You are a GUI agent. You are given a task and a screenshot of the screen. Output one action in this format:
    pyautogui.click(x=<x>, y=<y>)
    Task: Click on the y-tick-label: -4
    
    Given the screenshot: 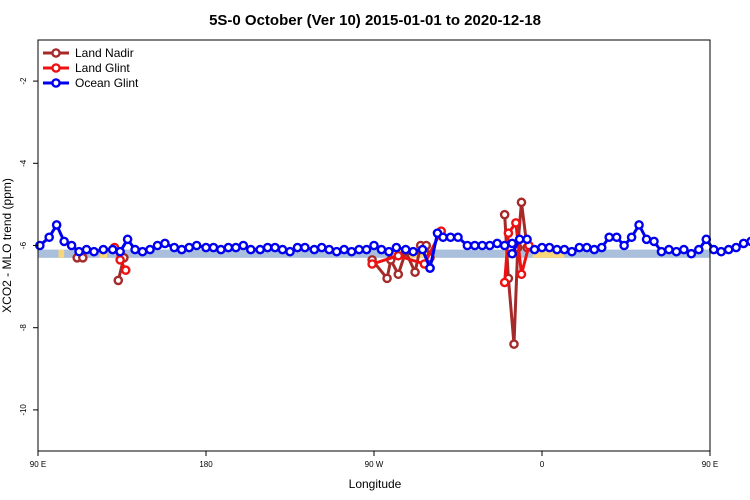 What is the action you would take?
    pyautogui.click(x=23, y=163)
    